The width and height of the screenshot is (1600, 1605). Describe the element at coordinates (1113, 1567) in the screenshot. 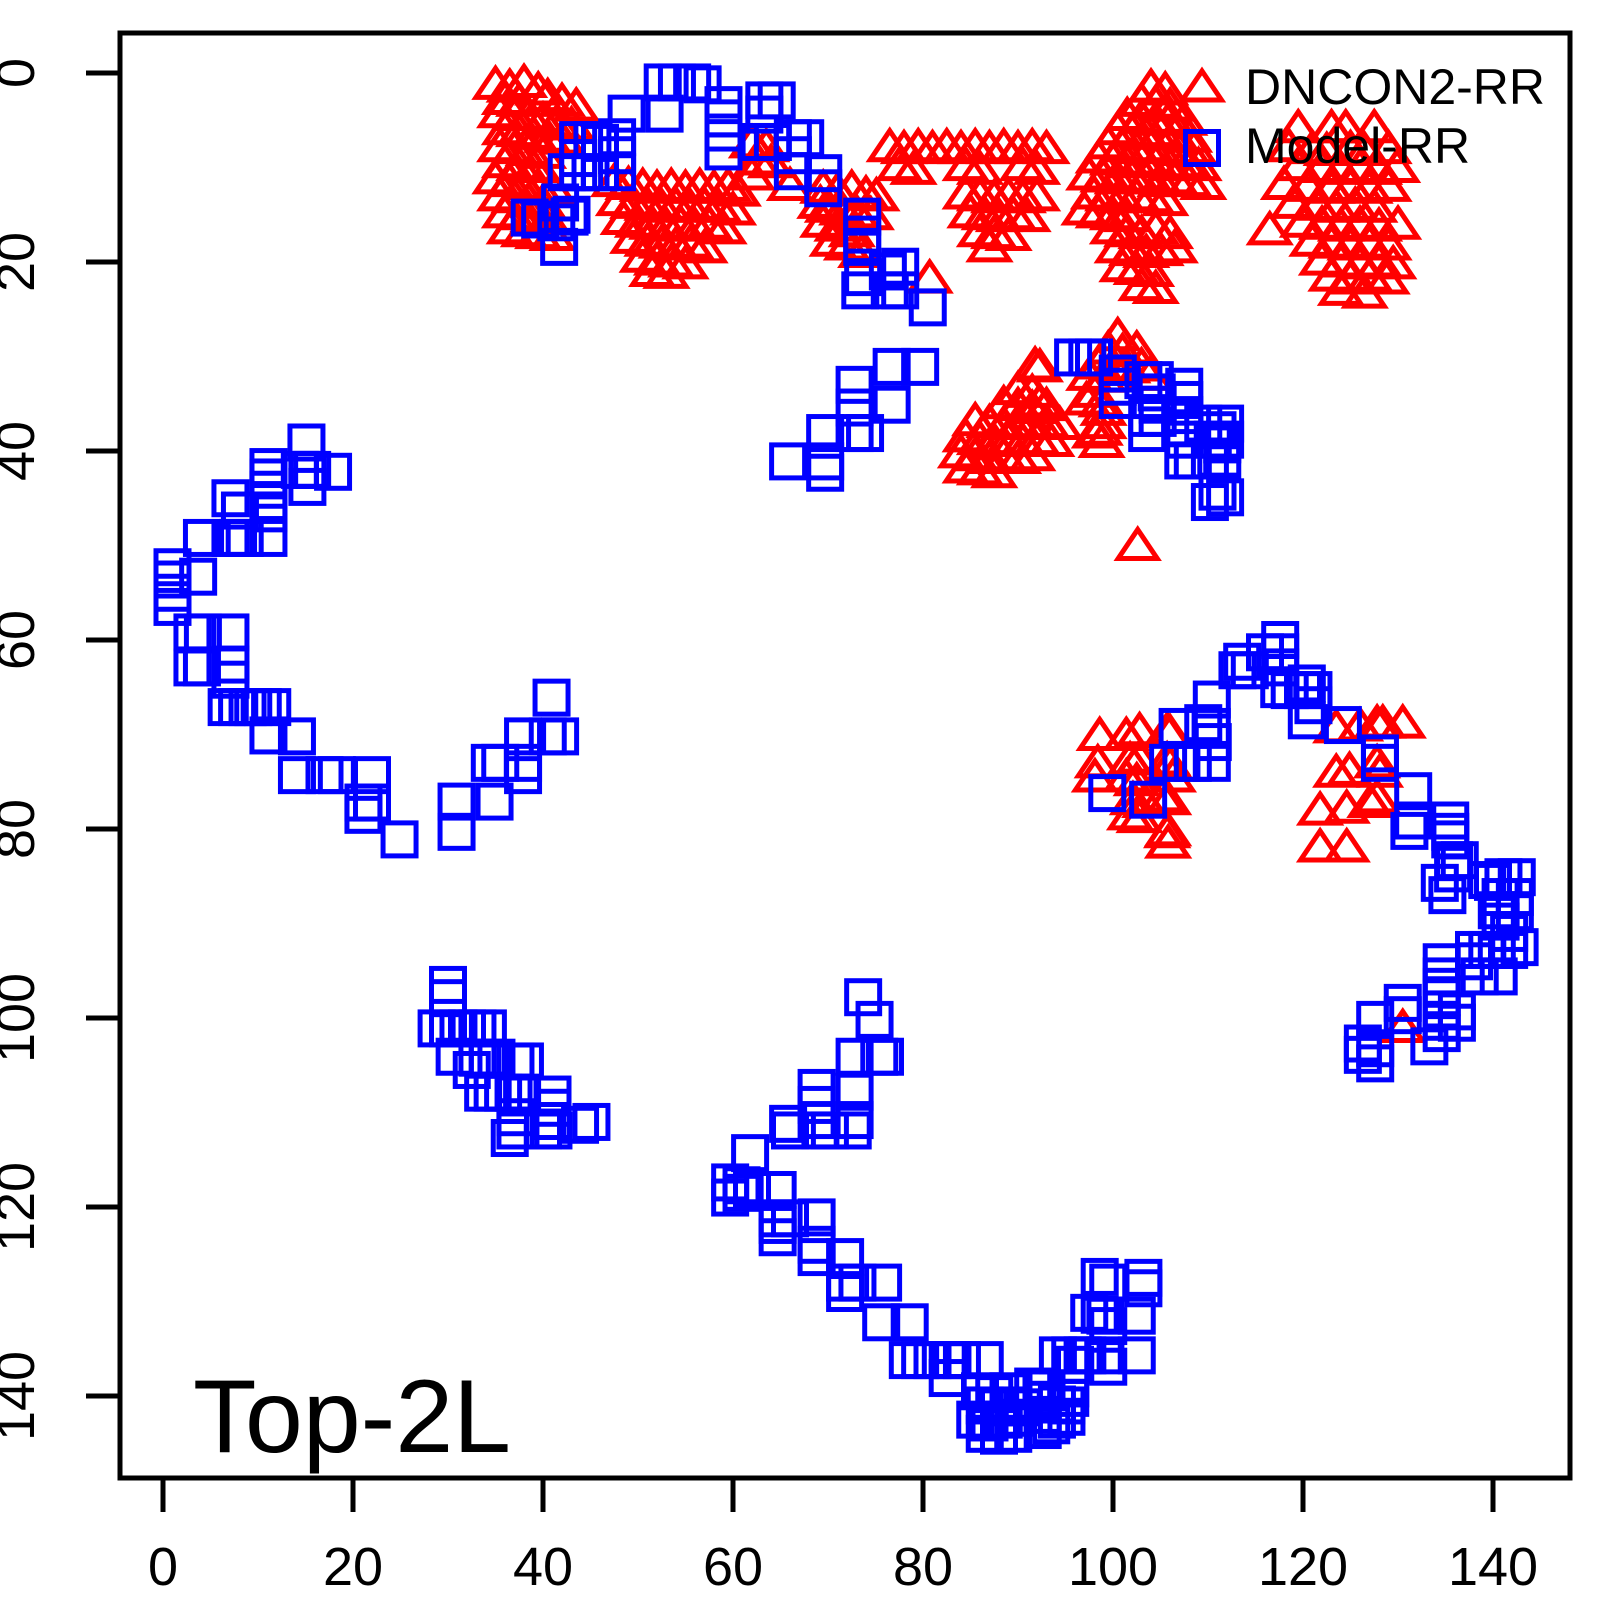

I see `x-tick-label: 100` at that location.